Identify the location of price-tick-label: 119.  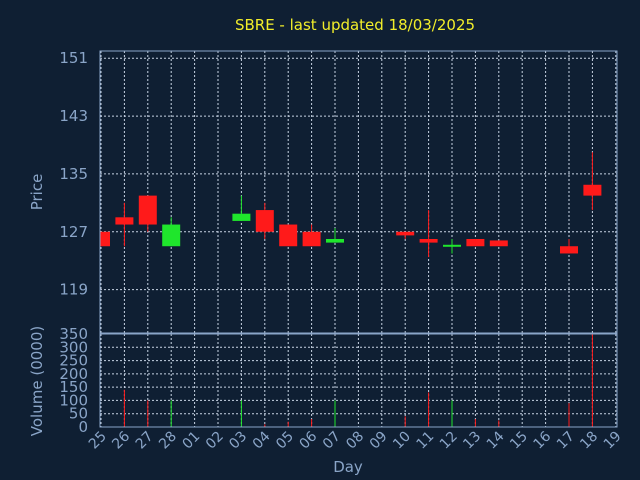
(73, 290).